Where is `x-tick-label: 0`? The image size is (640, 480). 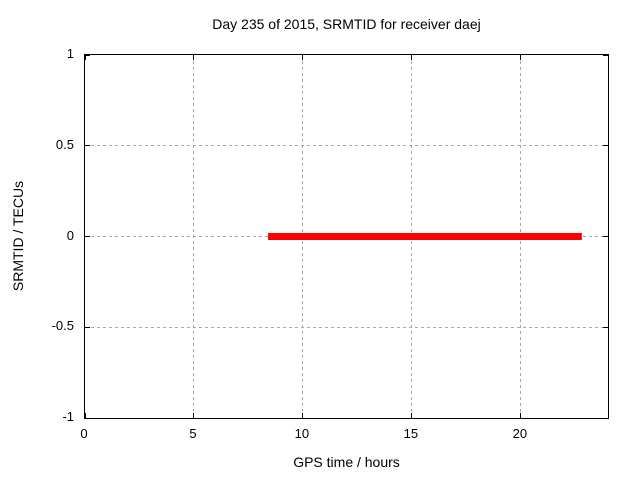
x-tick-label: 0 is located at coordinates (84, 433).